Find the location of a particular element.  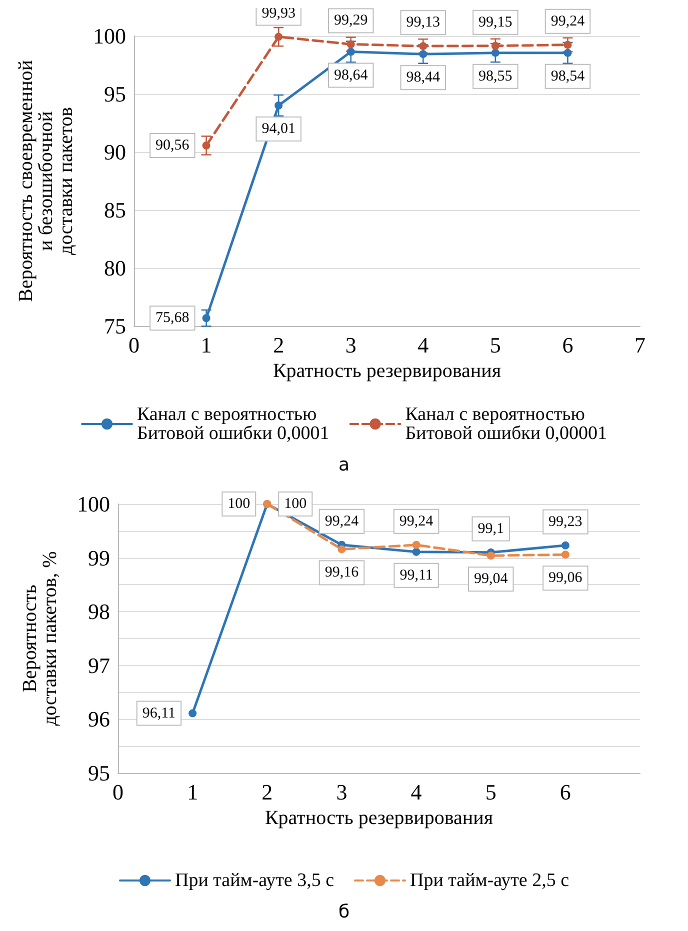

y-tick-label: 90 is located at coordinates (115, 152).